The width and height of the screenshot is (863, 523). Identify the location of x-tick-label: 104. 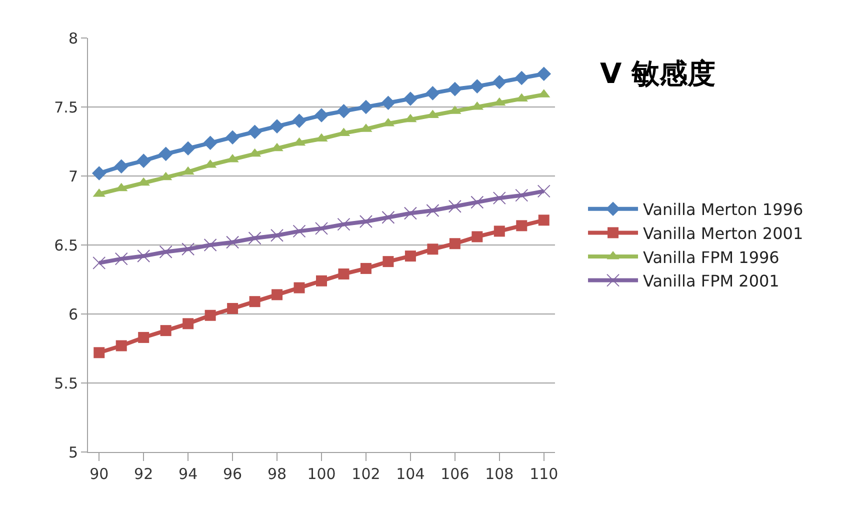
(410, 474).